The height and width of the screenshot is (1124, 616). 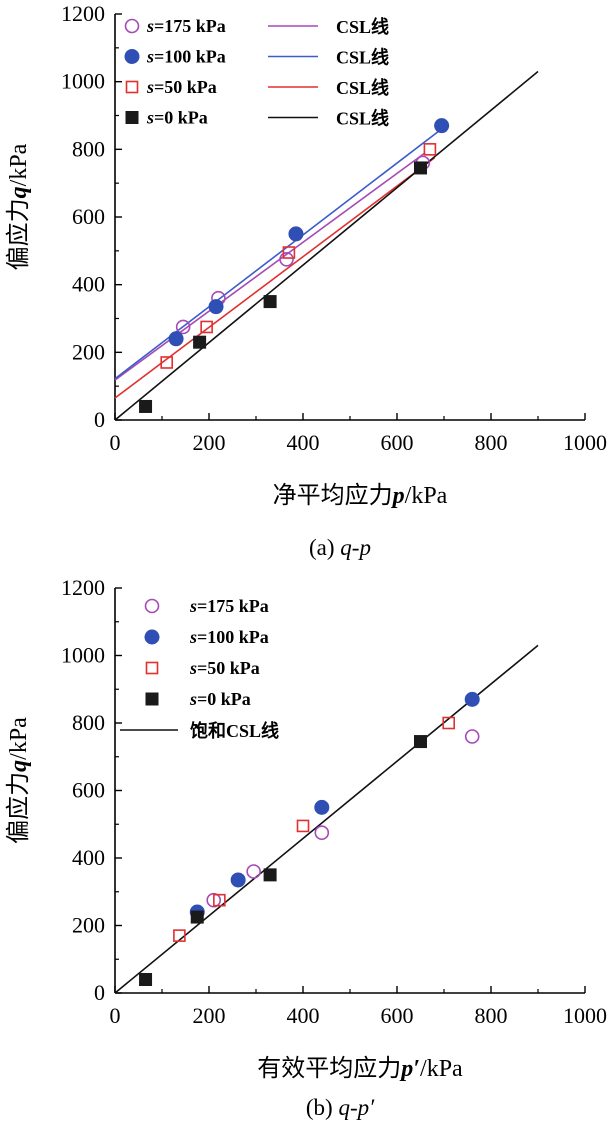 What do you see at coordinates (360, 1068) in the screenshot?
I see `x-axis-title: 有效平均应力p′/kPa` at bounding box center [360, 1068].